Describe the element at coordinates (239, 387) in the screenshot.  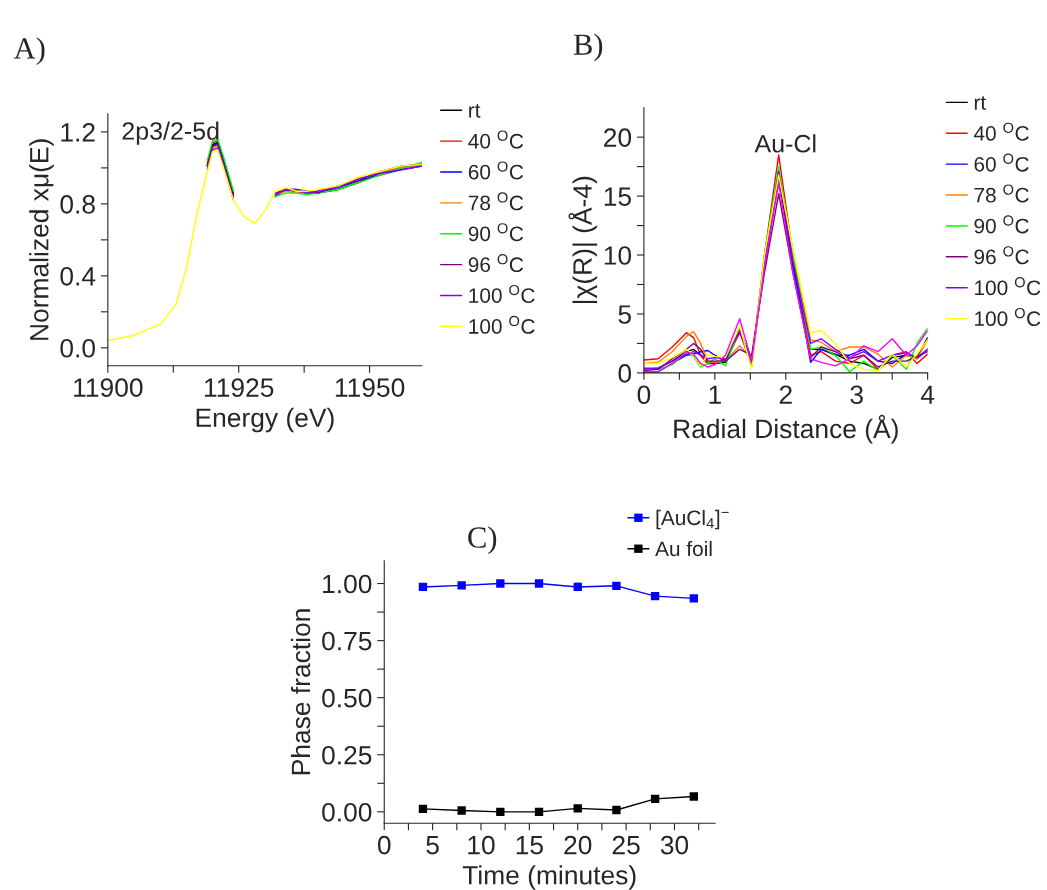
I see `x-tick-label: 11925` at that location.